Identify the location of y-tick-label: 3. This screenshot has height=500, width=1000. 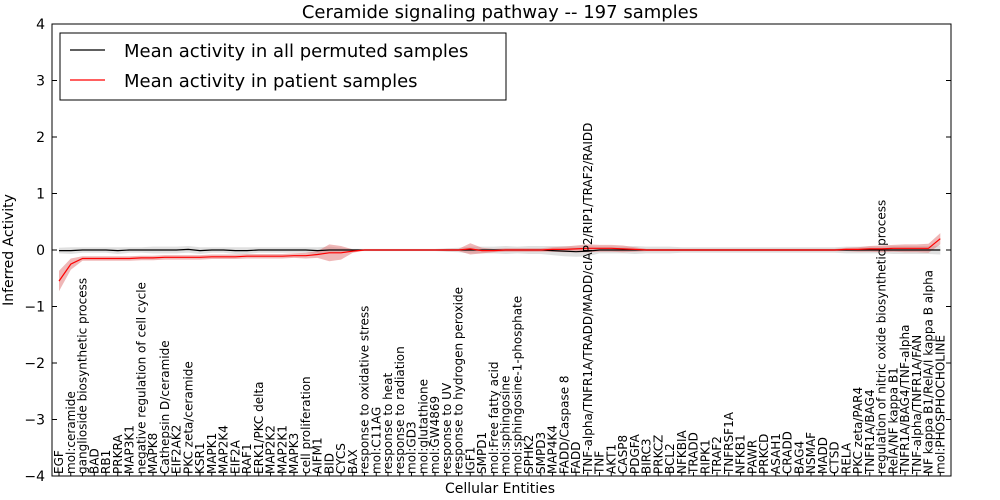
(40, 82).